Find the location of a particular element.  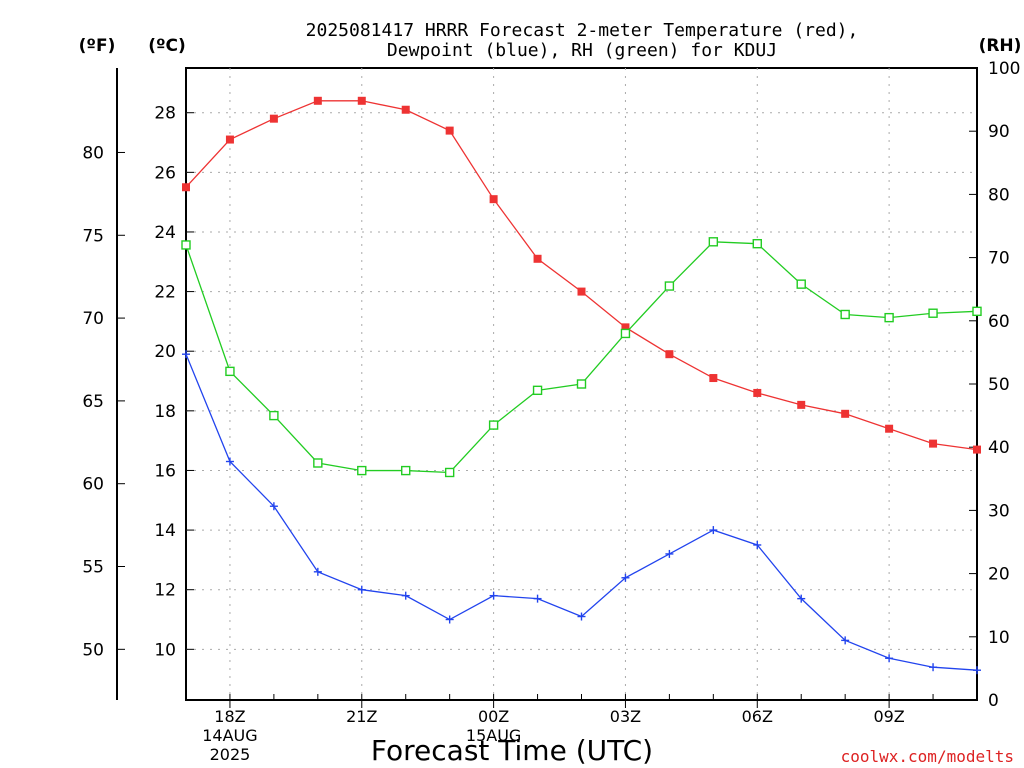

fahrenheit-unit-label: (ºF) is located at coordinates (97, 46).